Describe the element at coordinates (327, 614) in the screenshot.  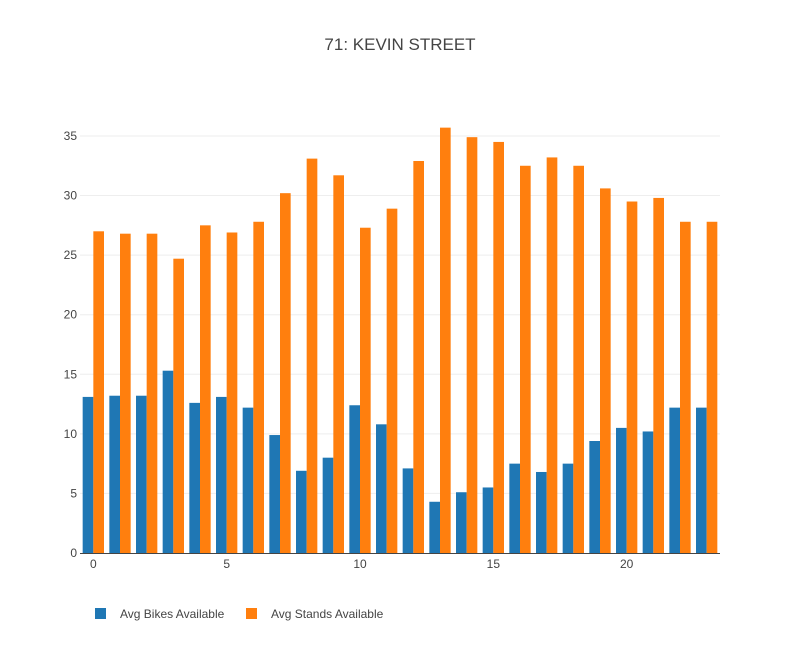
I see `legend-label: Avg Stands Available` at that location.